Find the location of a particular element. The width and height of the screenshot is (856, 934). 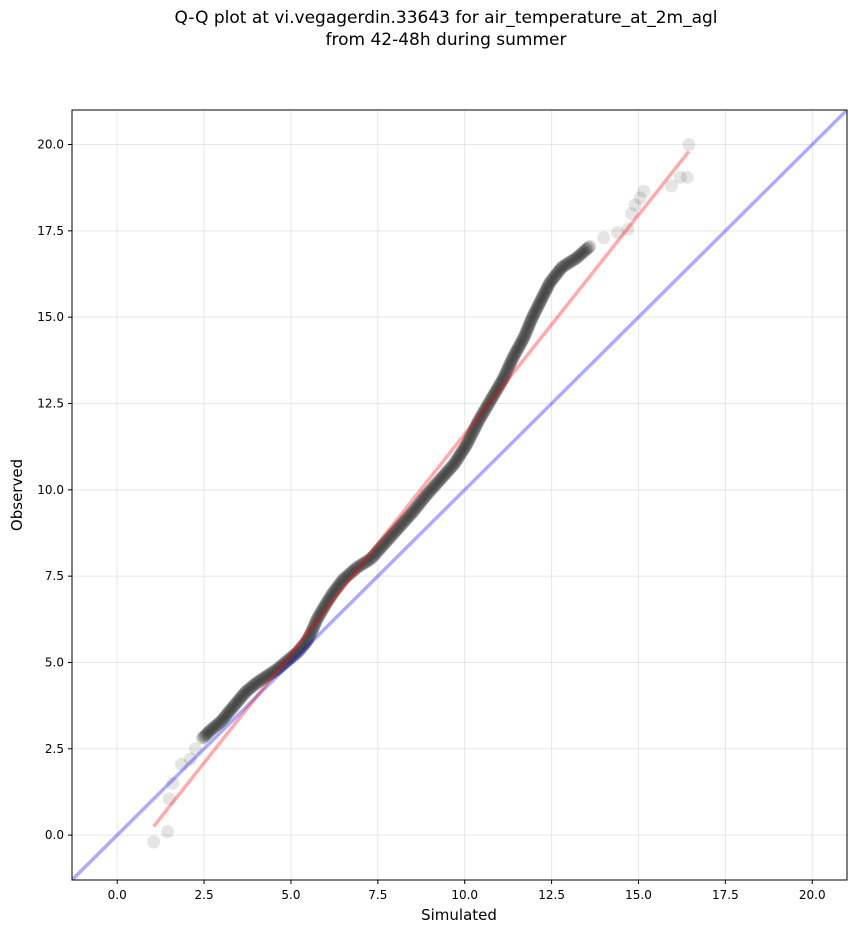

y-tick-label: 15.0 is located at coordinates (50, 317).